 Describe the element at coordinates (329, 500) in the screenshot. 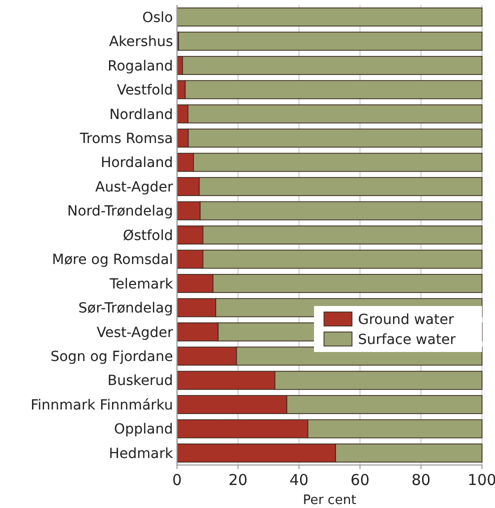

I see `x-axis-title: Per cent` at that location.